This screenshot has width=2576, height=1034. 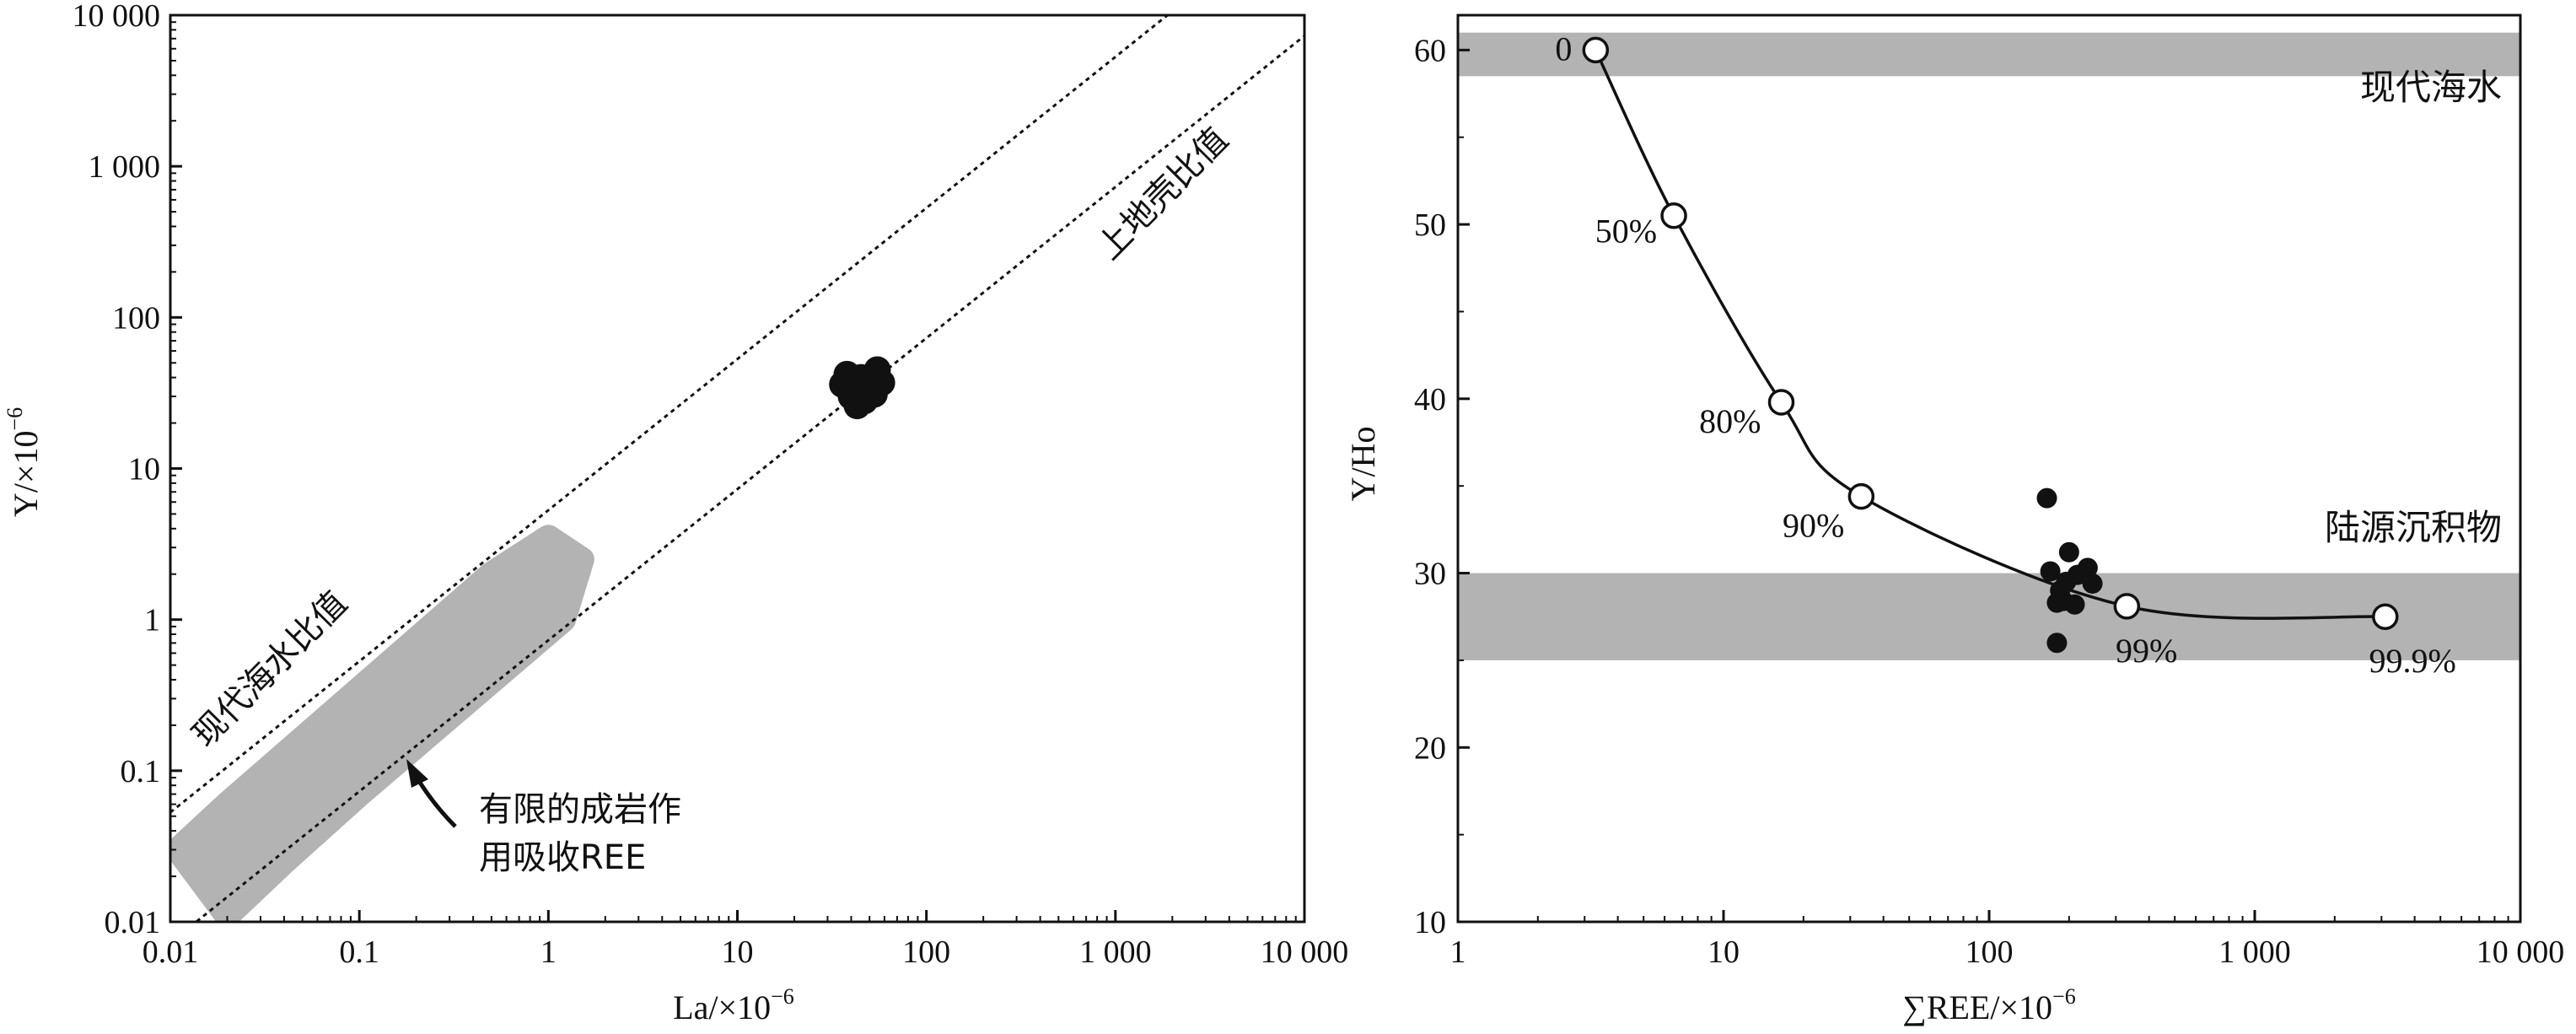 I want to click on left-x-ticks: 0.01 0.1 1 10 100 1 000 10 000, so click(x=746, y=940).